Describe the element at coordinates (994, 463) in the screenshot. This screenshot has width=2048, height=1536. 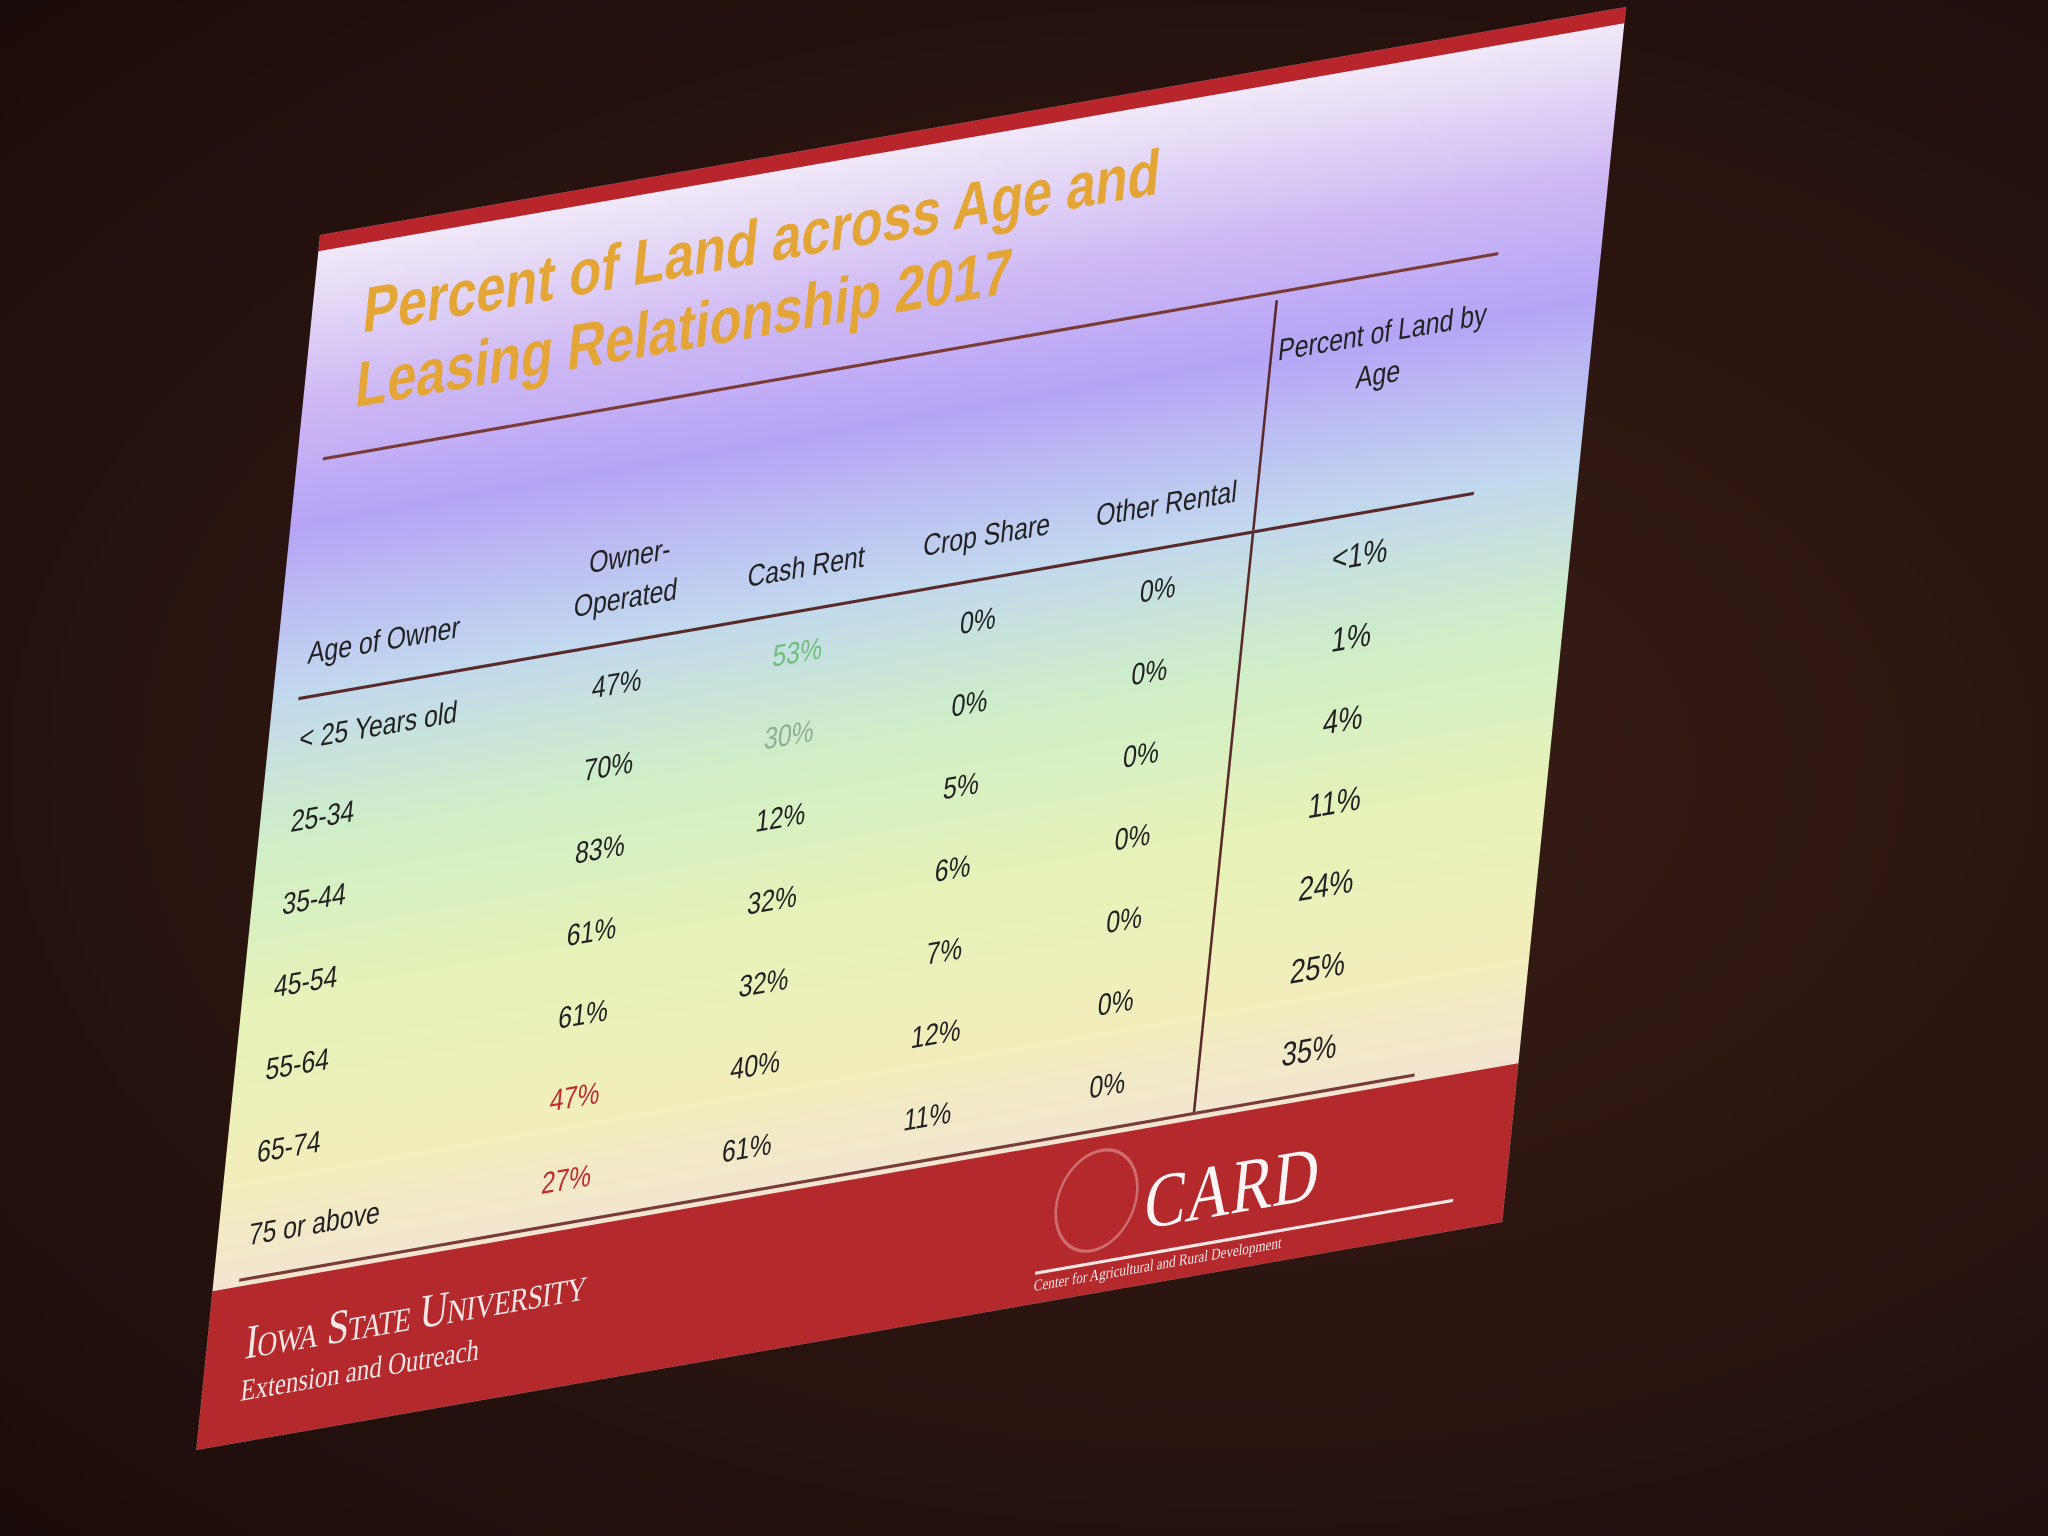
I see `column-header: Crop Share` at that location.